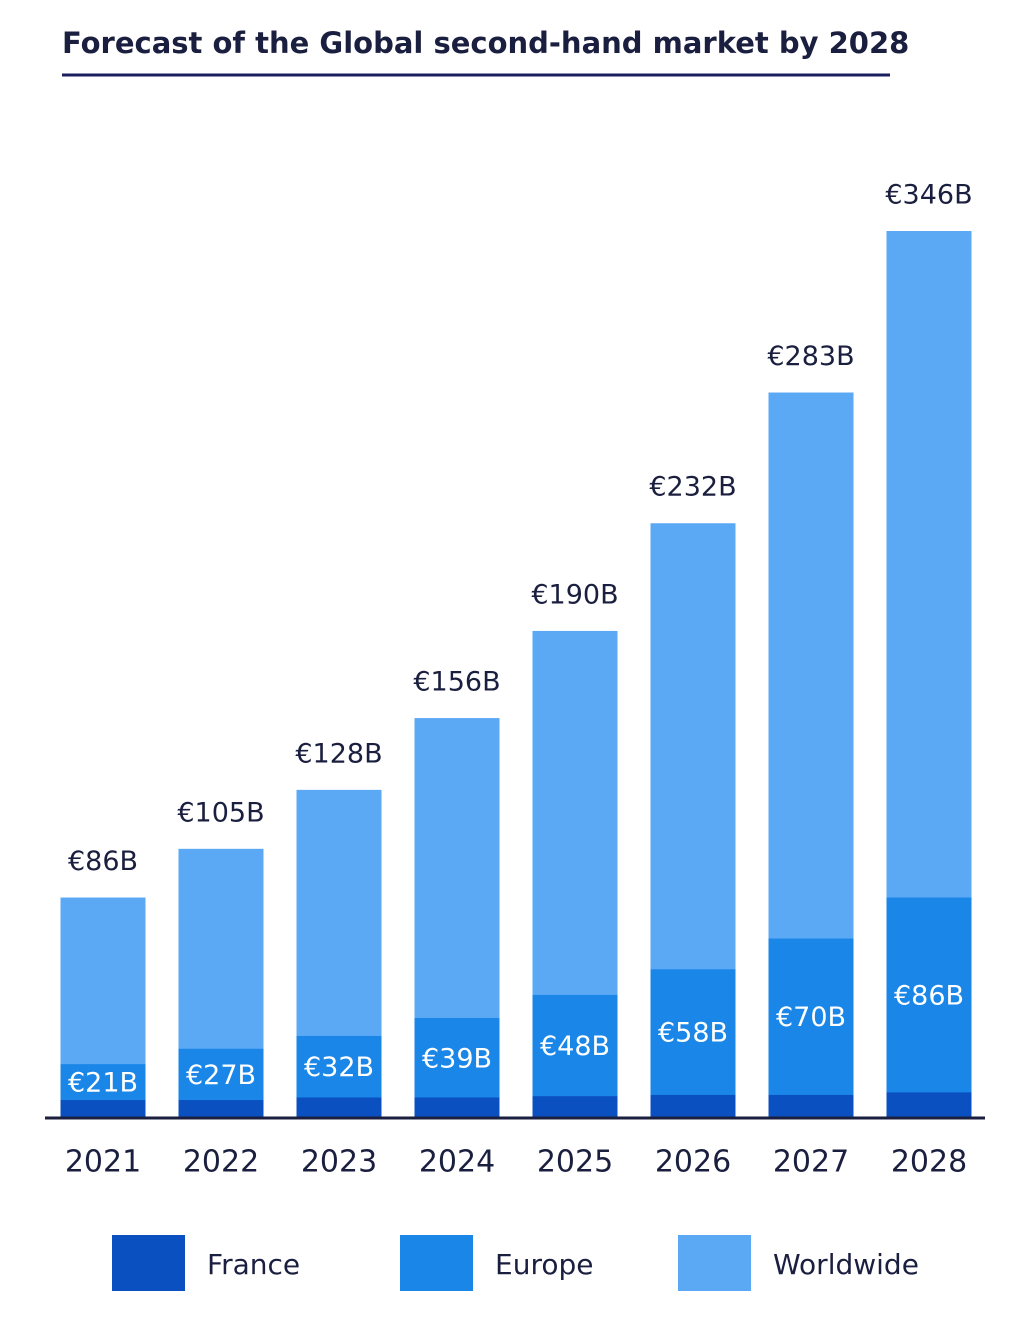 This screenshot has width=1024, height=1324. Describe the element at coordinates (253, 1264) in the screenshot. I see `legend-label: France` at that location.